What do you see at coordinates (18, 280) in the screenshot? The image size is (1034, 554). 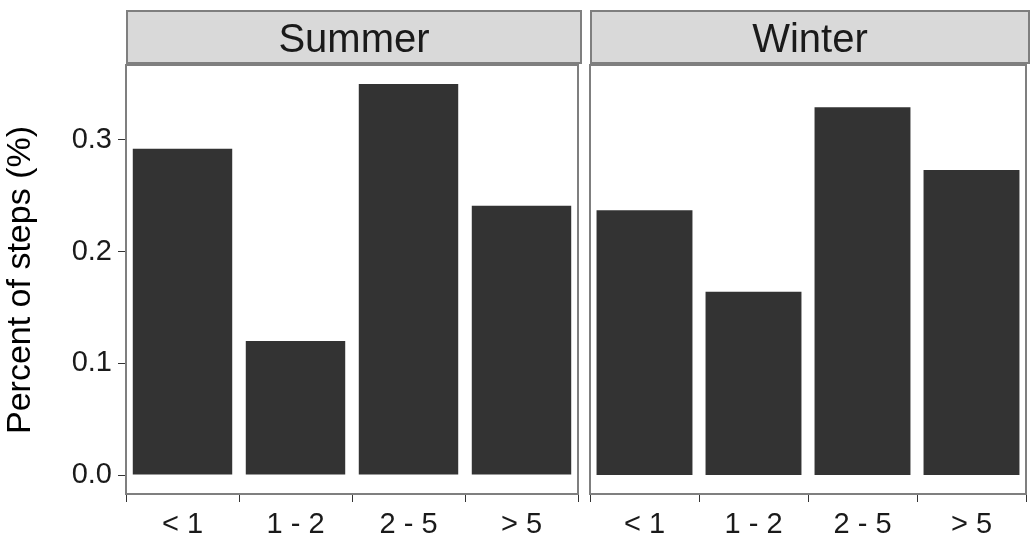 I see `y-axis-title: Percent of steps (%)` at bounding box center [18, 280].